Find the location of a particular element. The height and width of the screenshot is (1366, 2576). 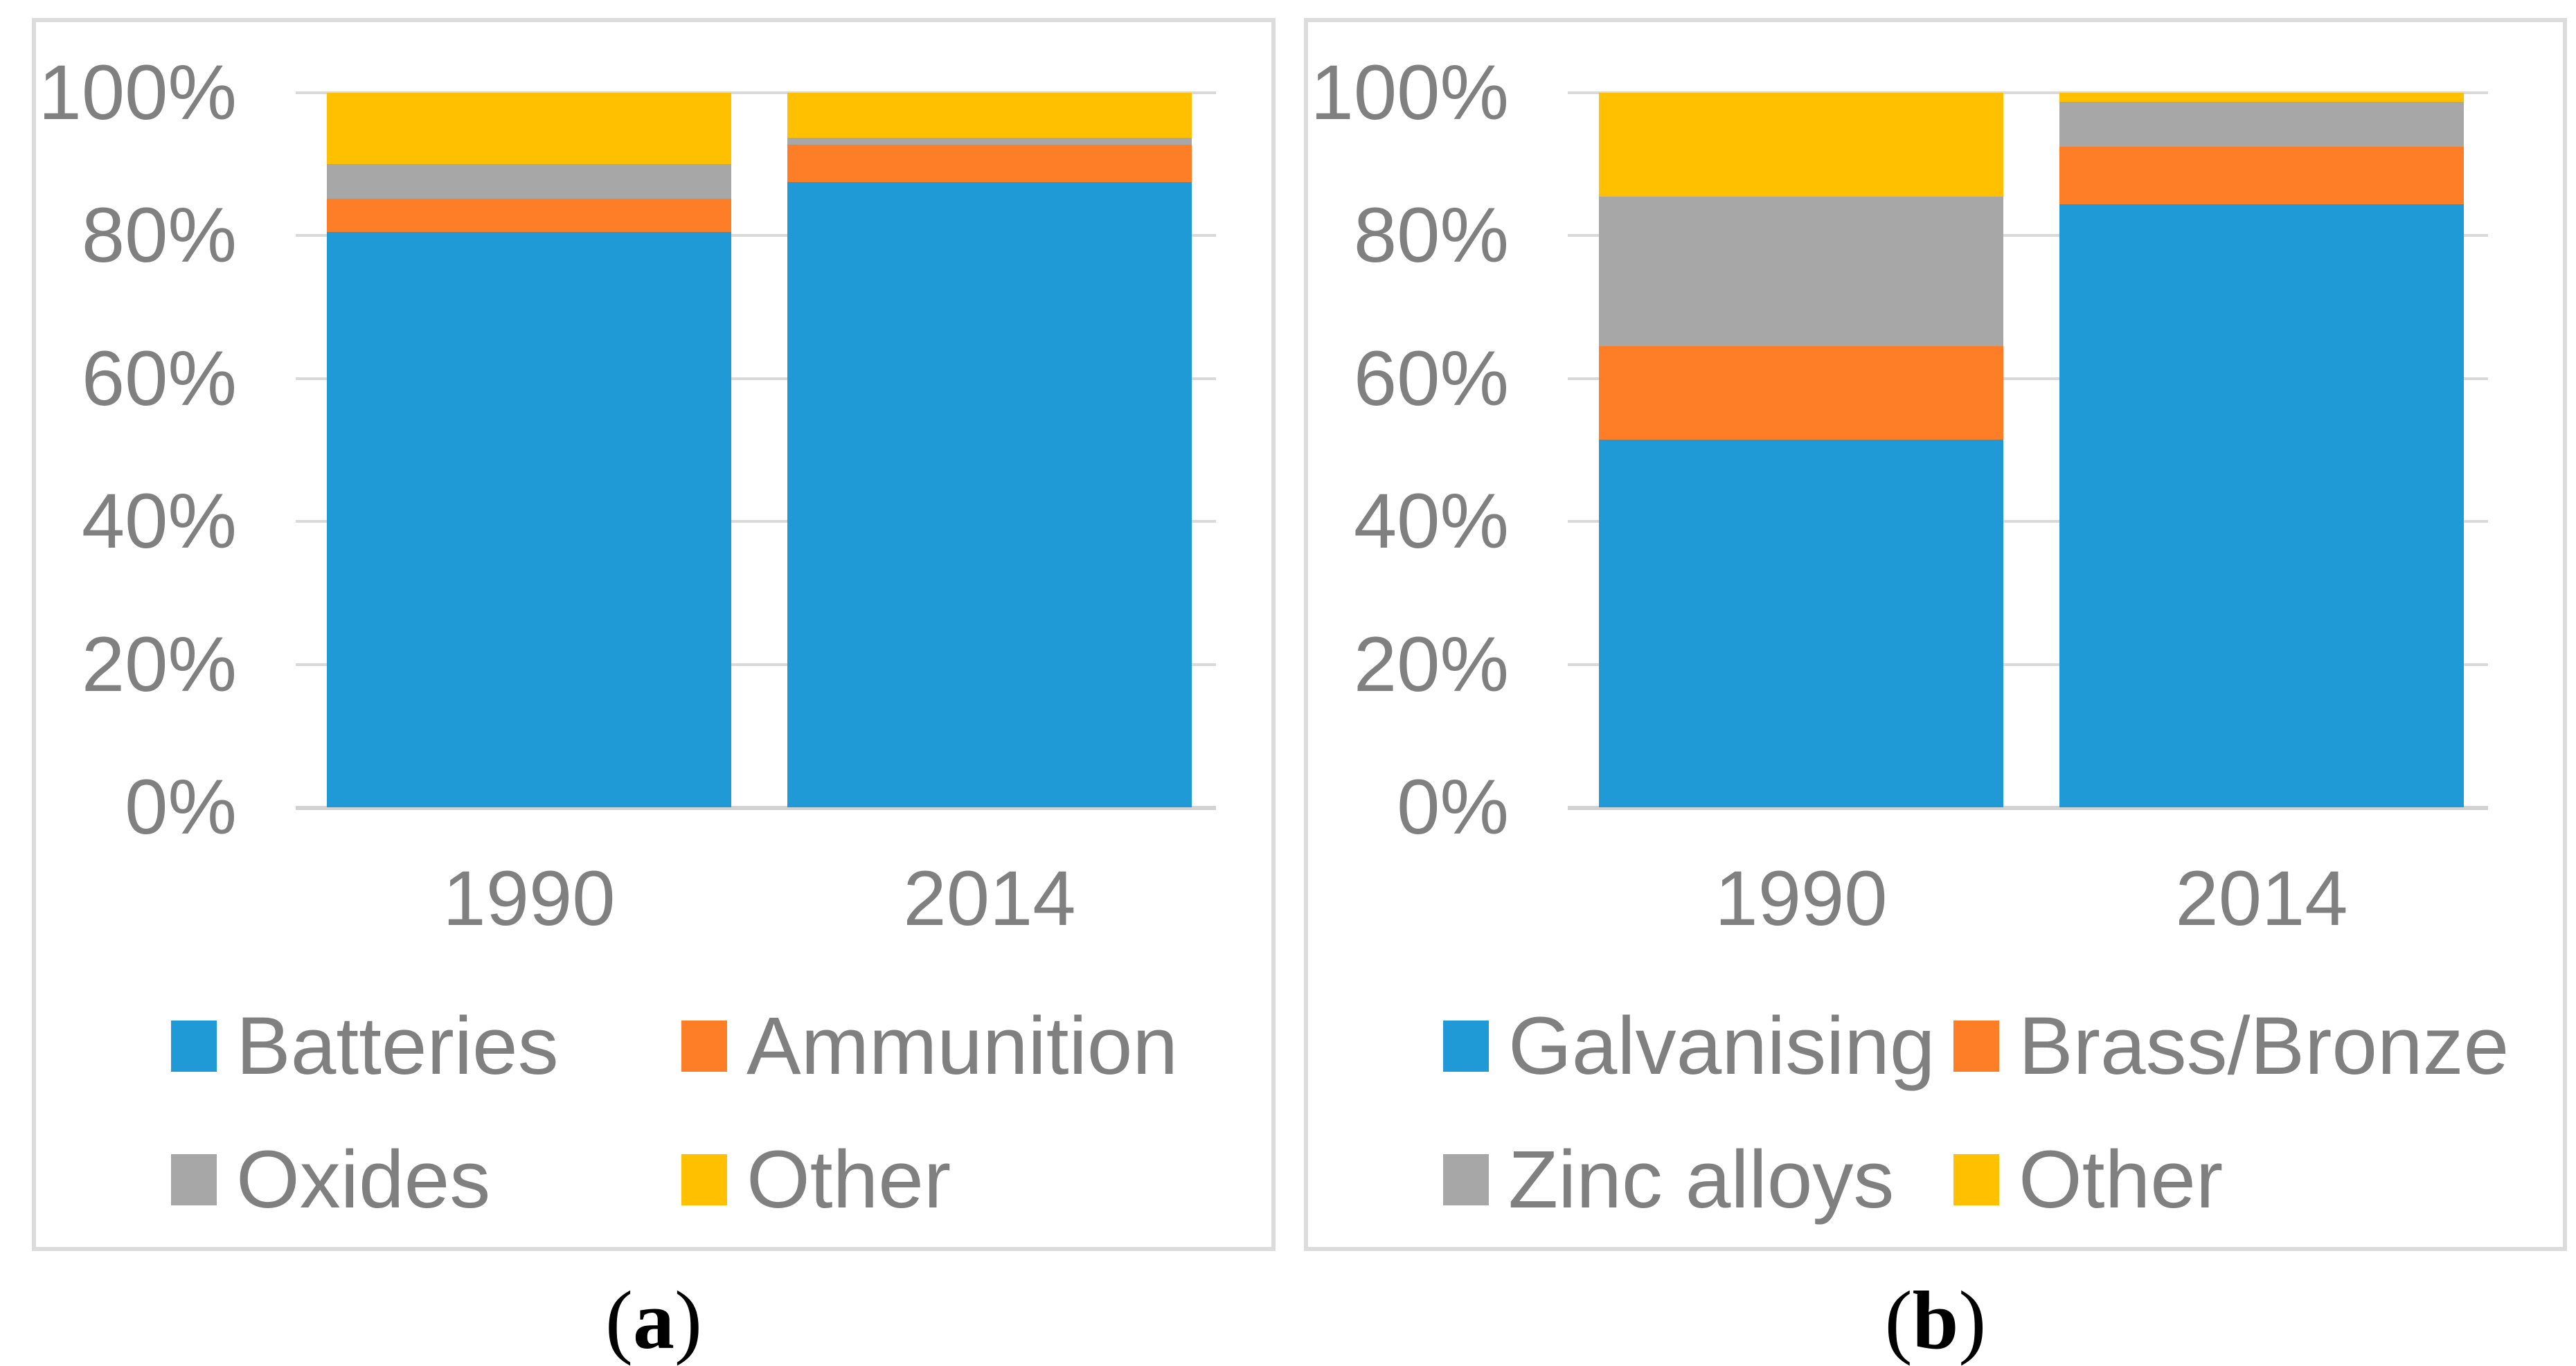

legend-swatch-brass-bronze is located at coordinates (1976, 1046).